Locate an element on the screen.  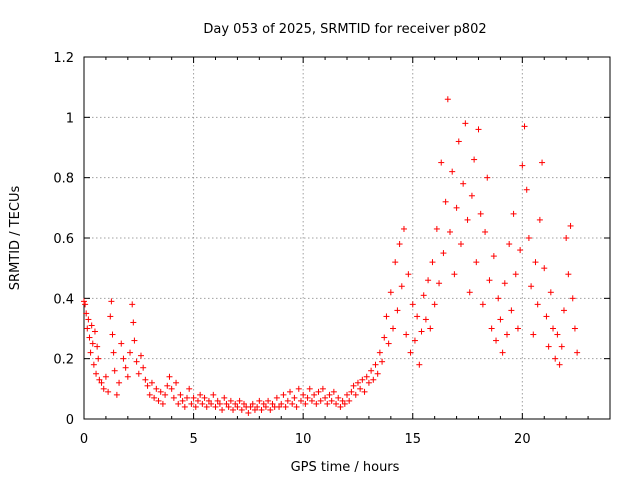
y-tick-label: 0 is located at coordinates (70, 420).